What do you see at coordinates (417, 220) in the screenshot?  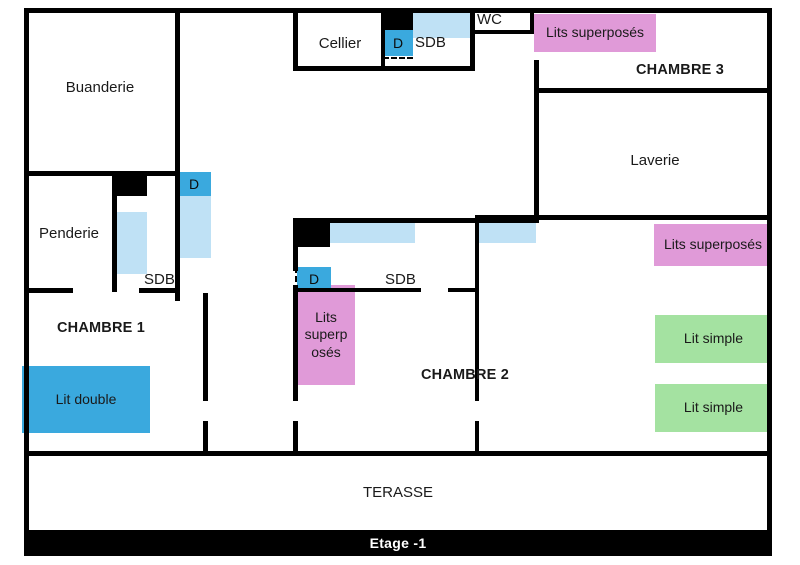 I see `wall-sdb-ch2-top` at bounding box center [417, 220].